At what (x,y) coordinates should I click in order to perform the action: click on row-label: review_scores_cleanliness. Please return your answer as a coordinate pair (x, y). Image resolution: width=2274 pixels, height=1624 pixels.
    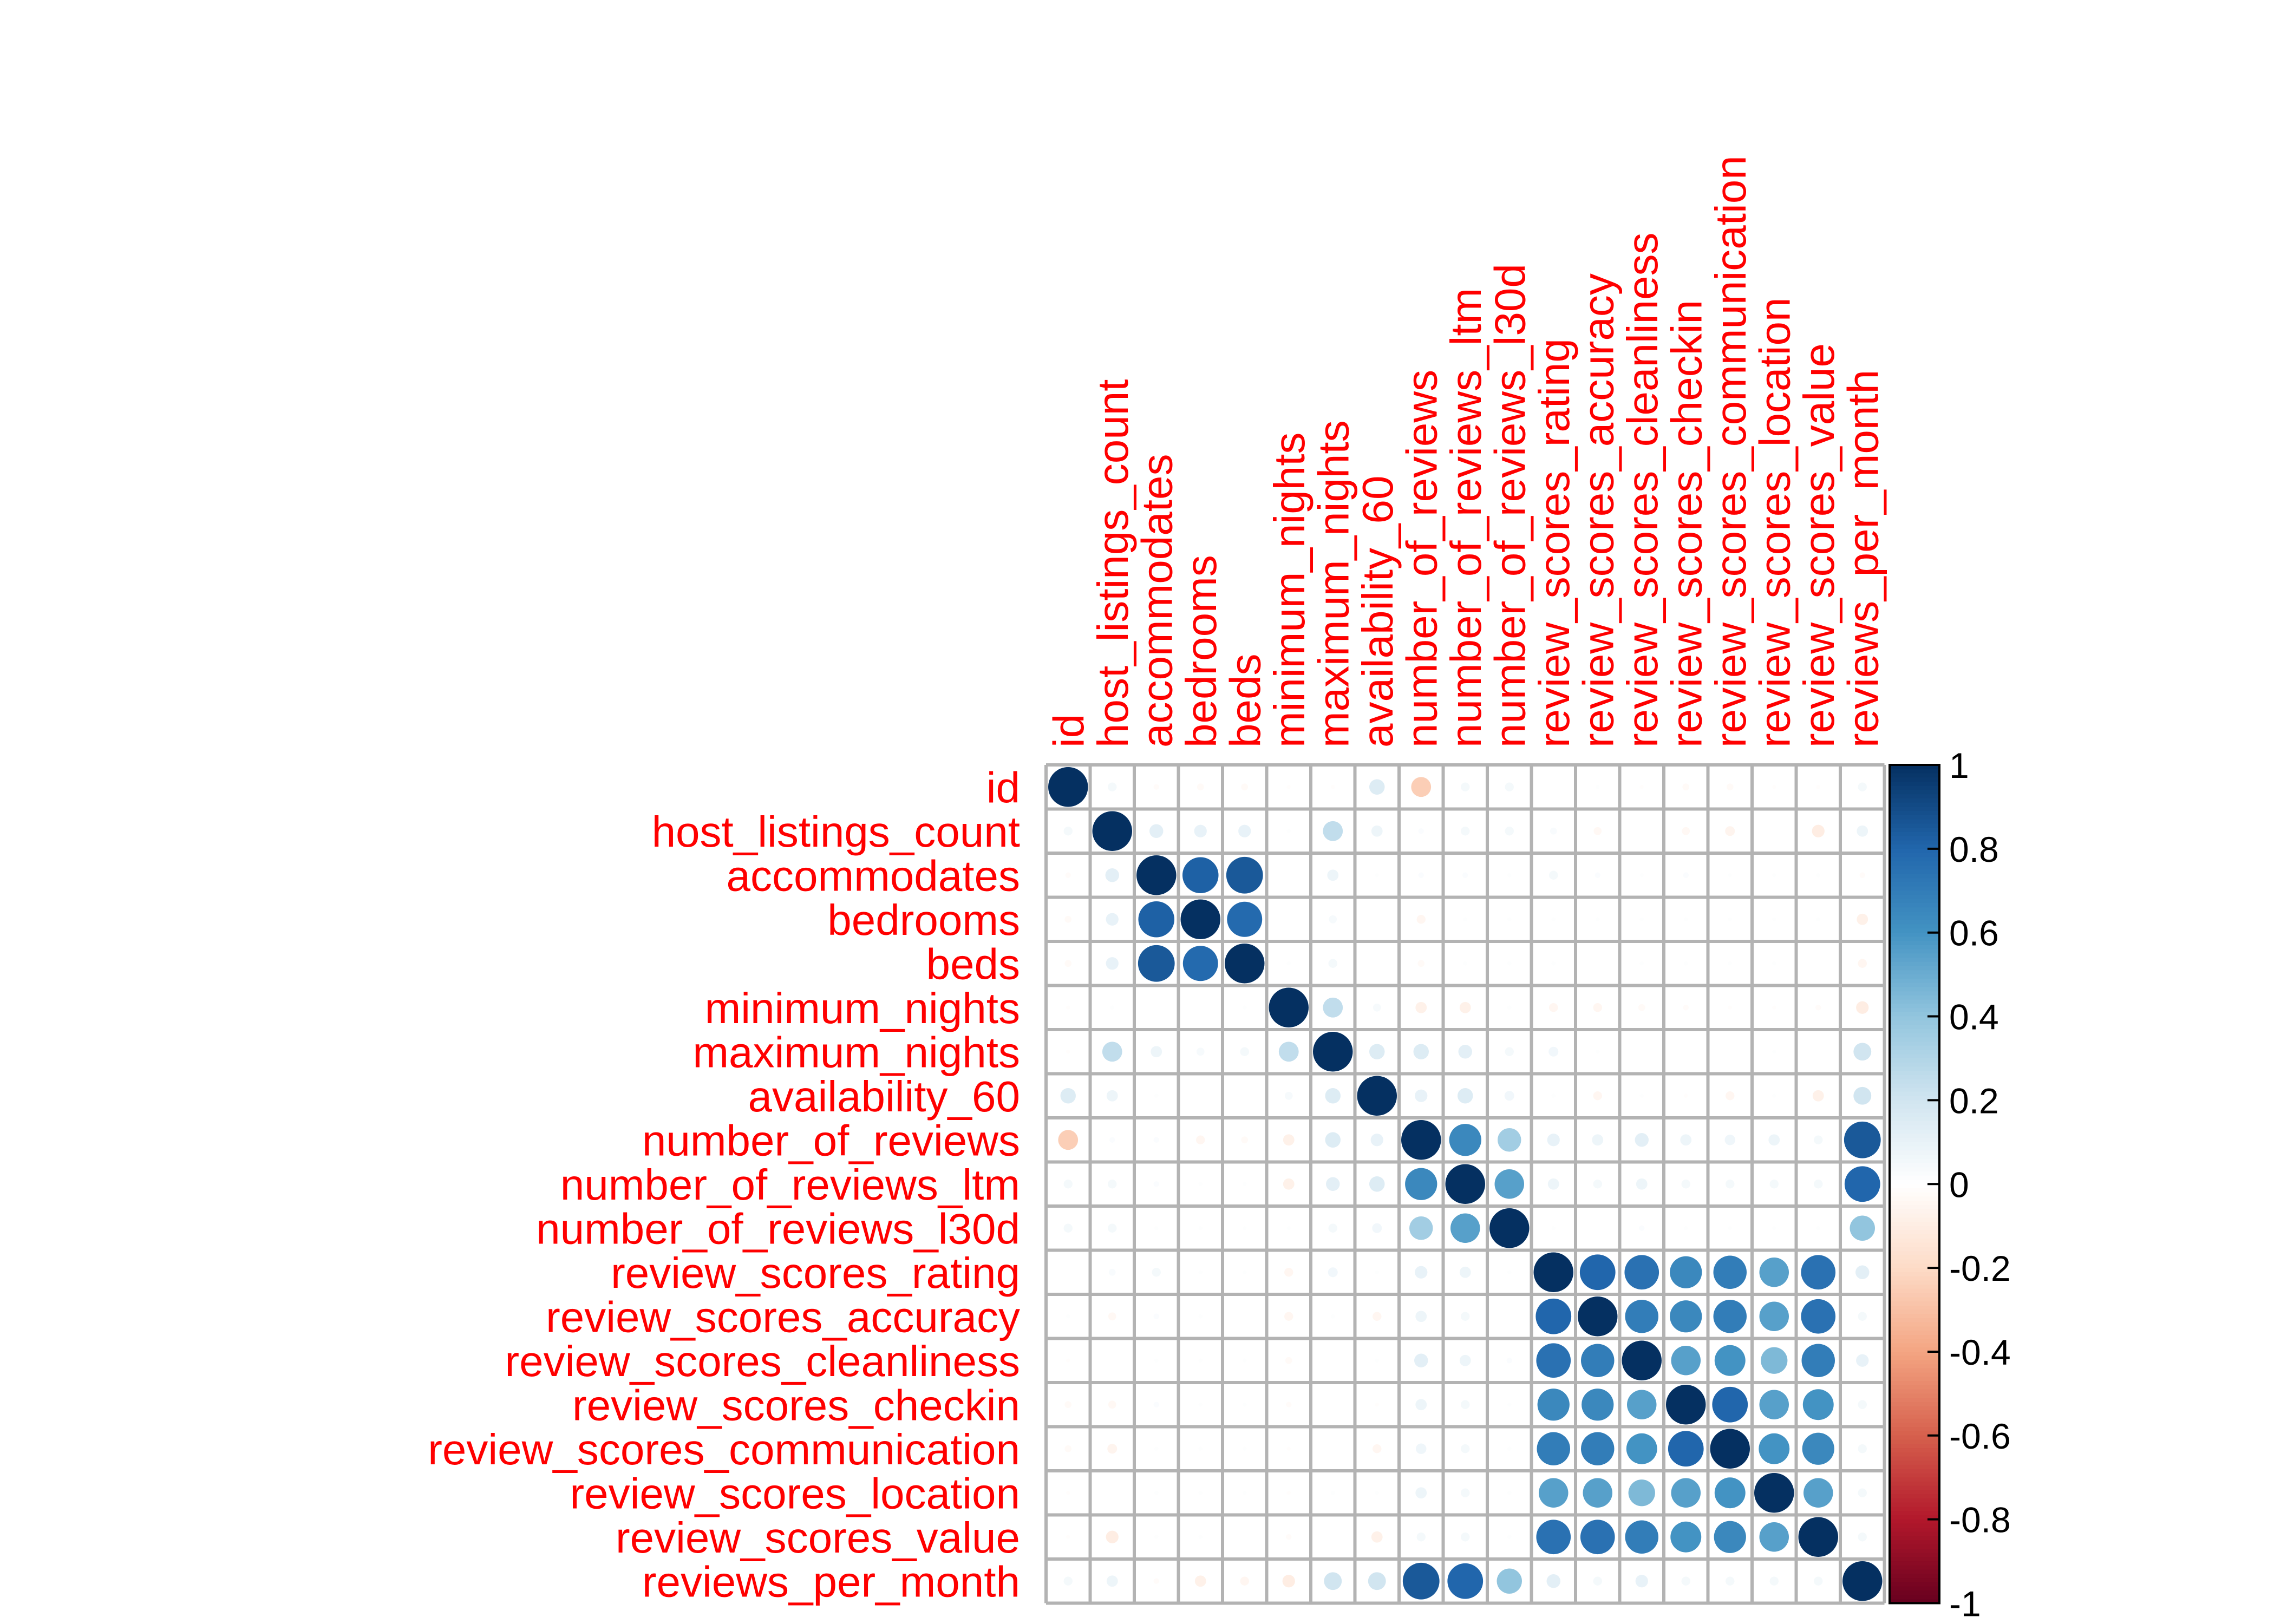
    Looking at the image, I should click on (763, 1361).